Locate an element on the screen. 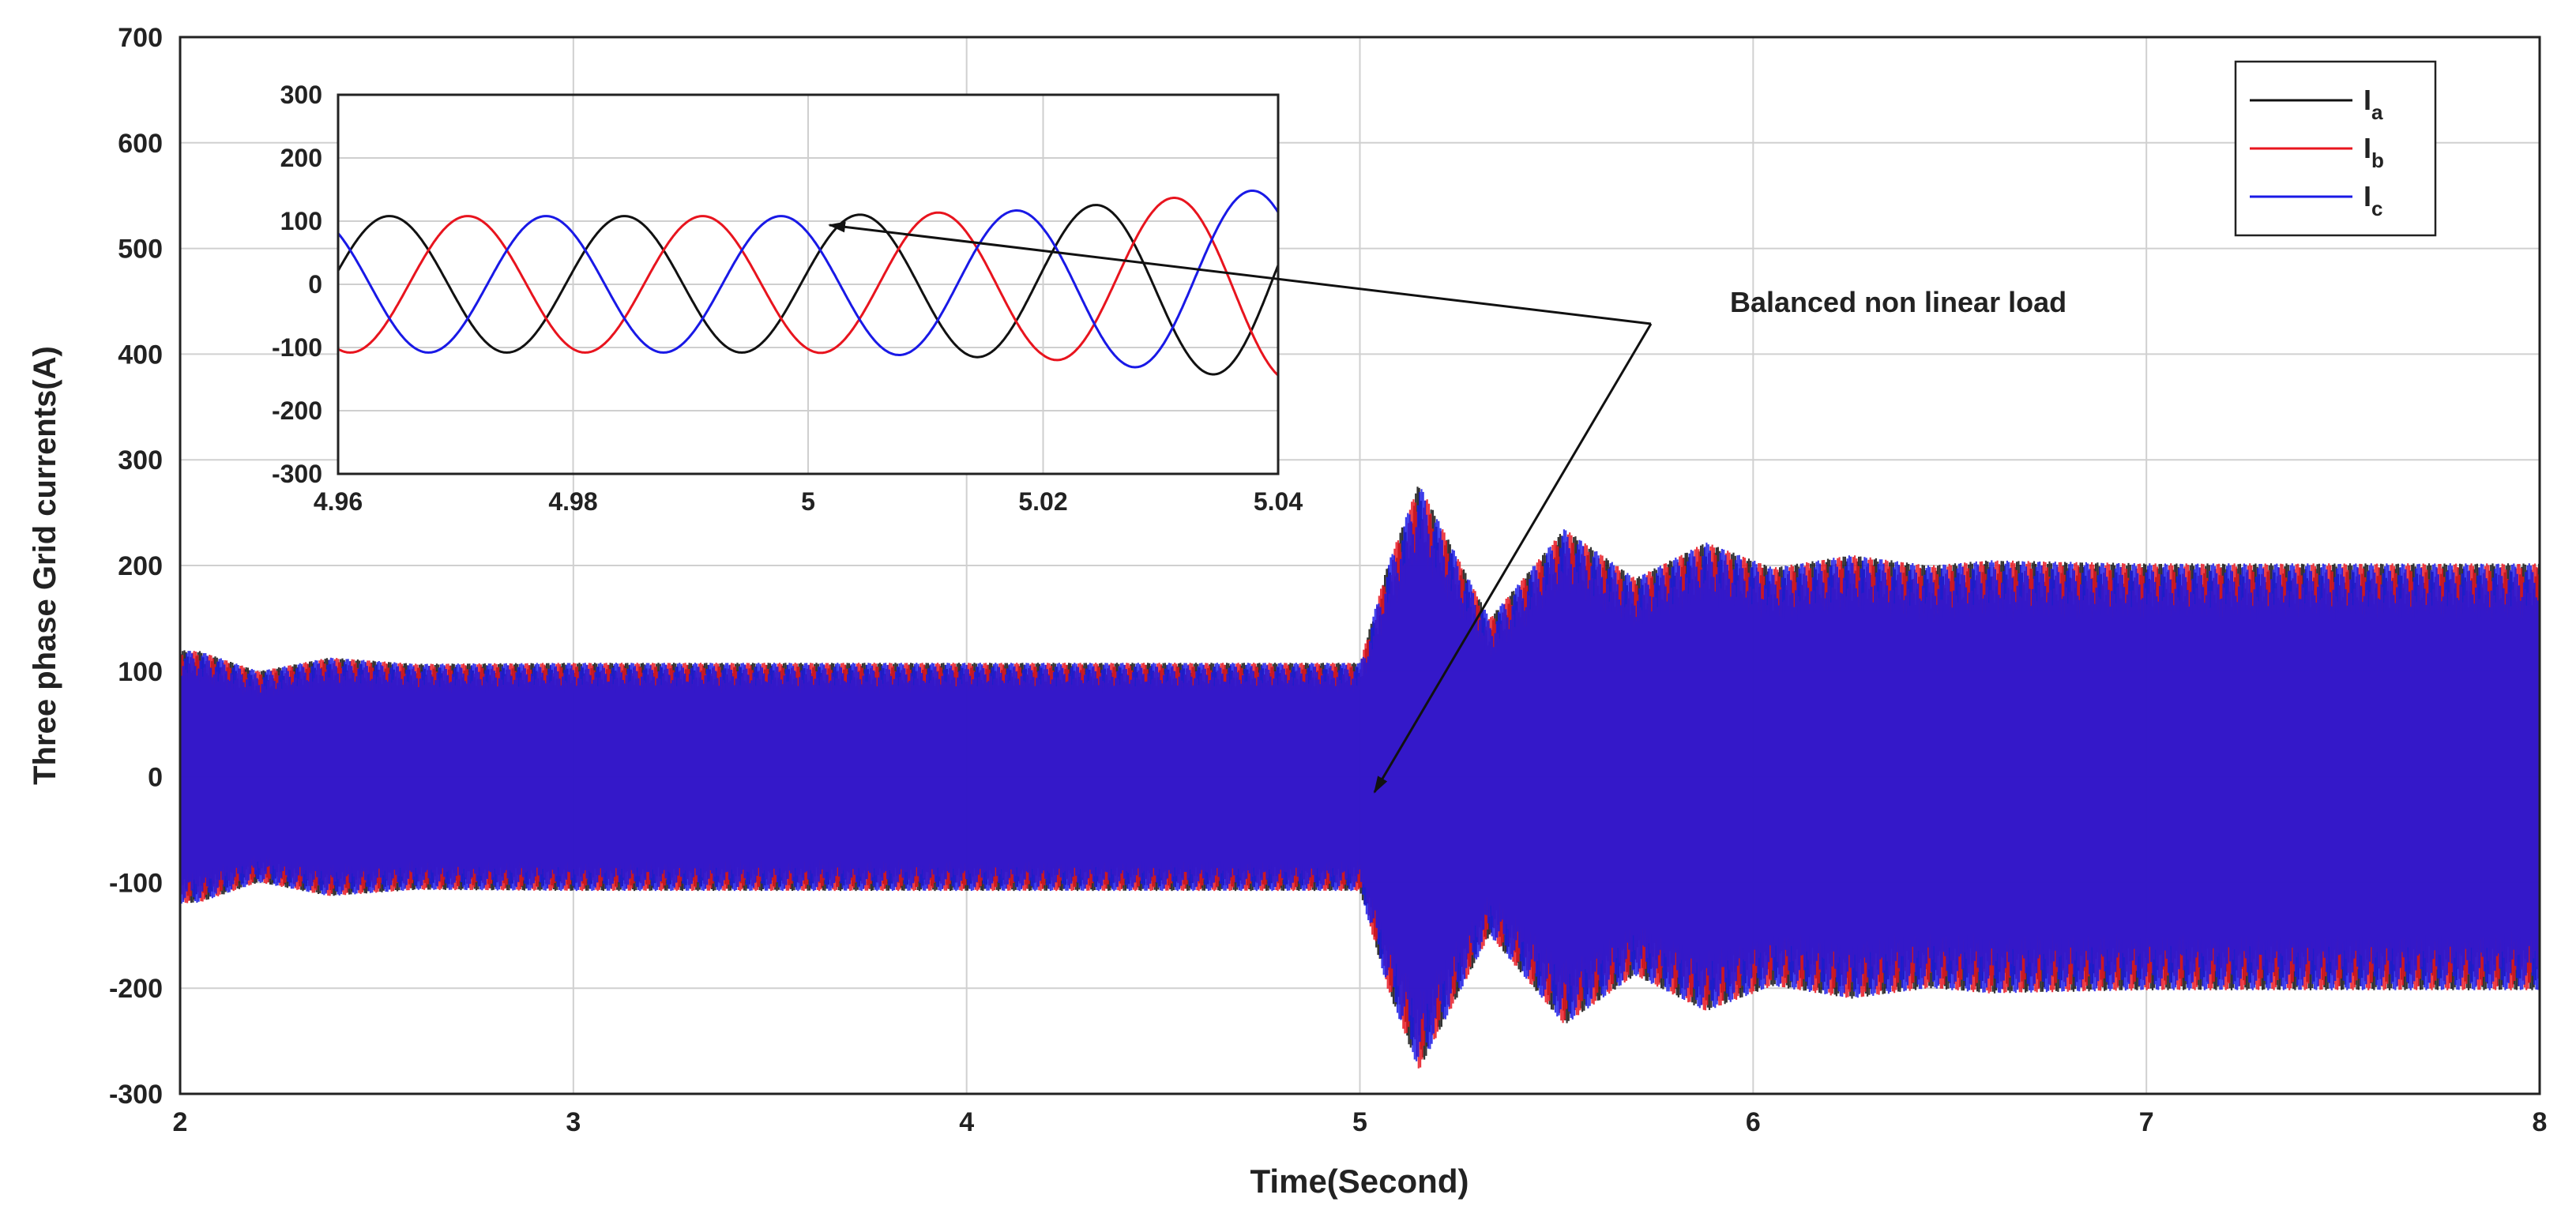  x-axis-label: Time(Second) is located at coordinates (1359, 1181).